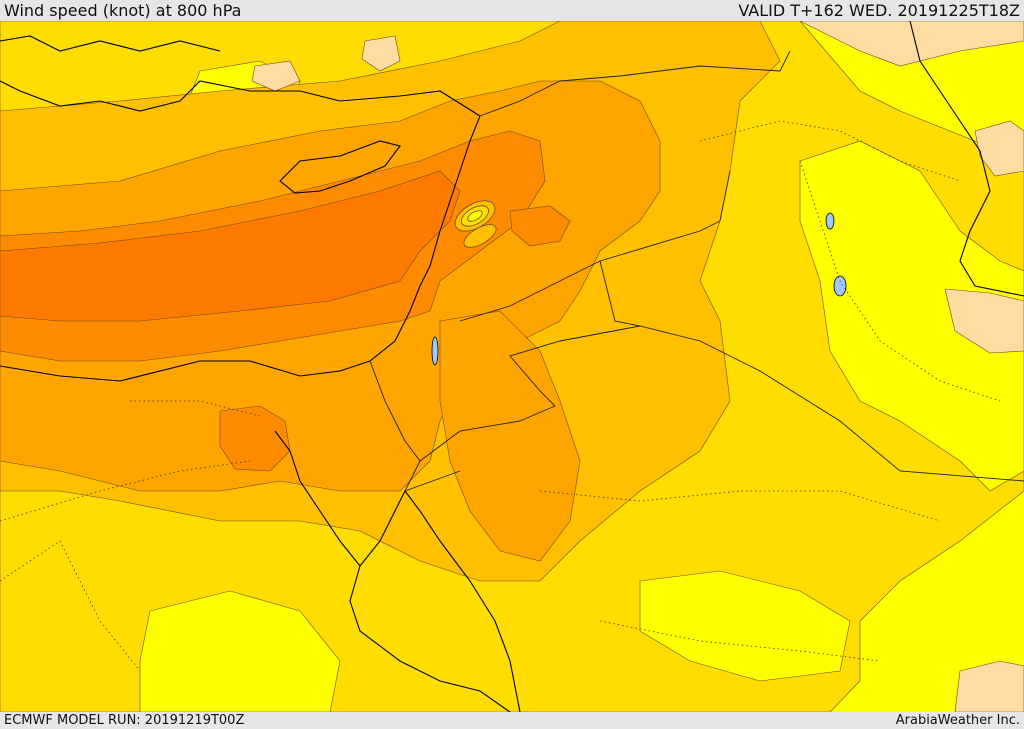  I want to click on wind-patch-calm-se, so click(989, 686).